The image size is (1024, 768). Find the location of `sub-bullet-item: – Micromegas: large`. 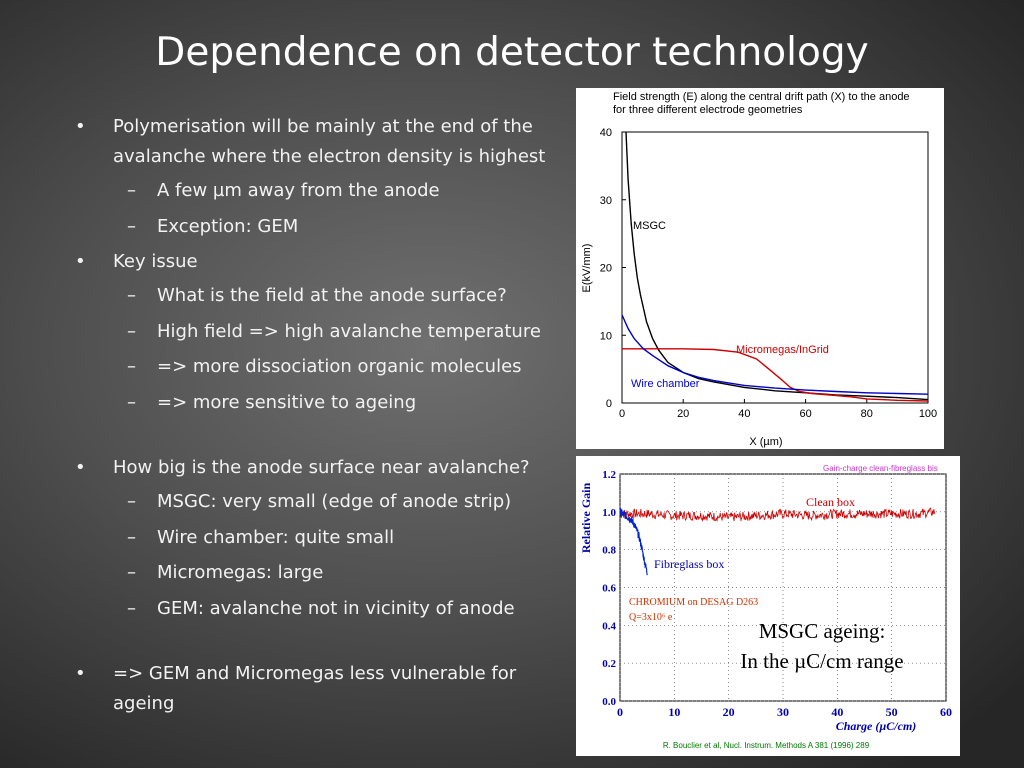

sub-bullet-item: – Micromegas: large is located at coordinates (312, 573).